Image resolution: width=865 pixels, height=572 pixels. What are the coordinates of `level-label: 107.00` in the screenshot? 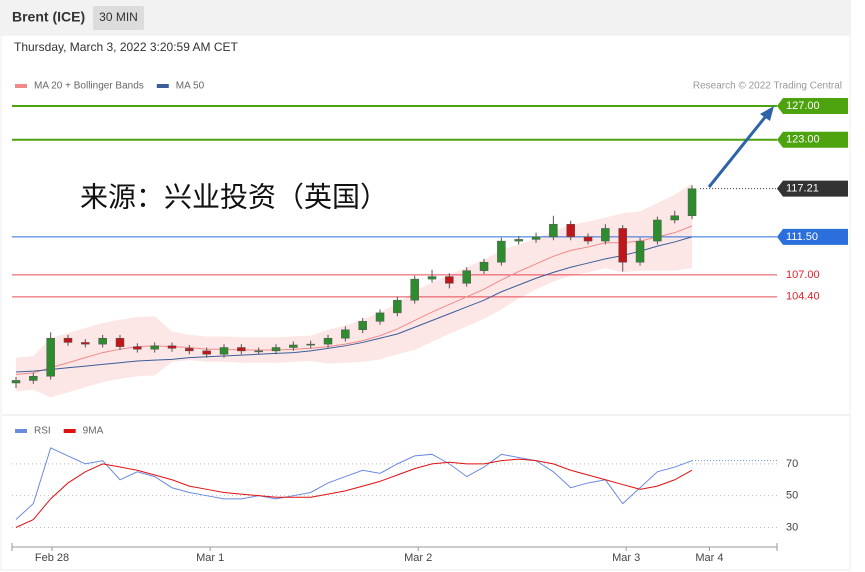 It's located at (803, 275).